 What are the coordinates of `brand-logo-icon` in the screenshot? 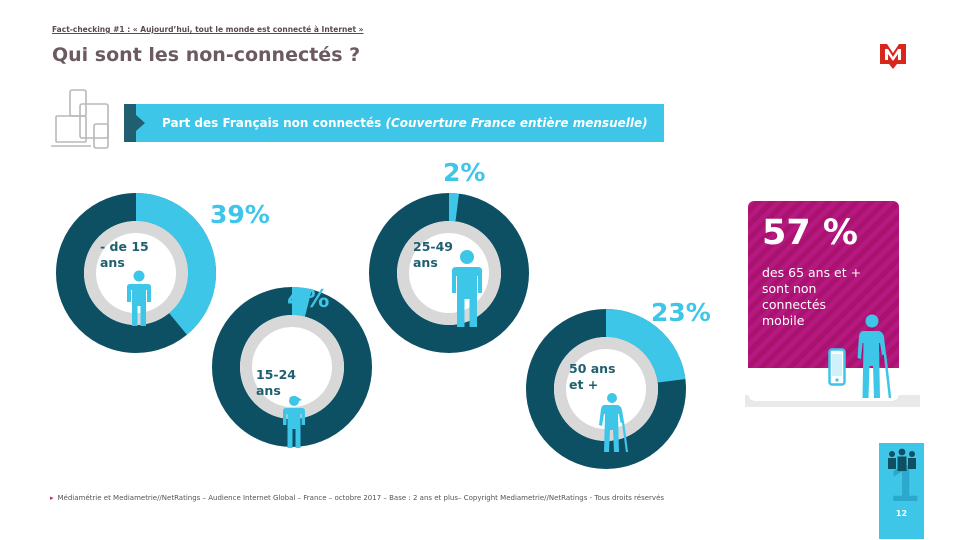 It's located at (893, 56).